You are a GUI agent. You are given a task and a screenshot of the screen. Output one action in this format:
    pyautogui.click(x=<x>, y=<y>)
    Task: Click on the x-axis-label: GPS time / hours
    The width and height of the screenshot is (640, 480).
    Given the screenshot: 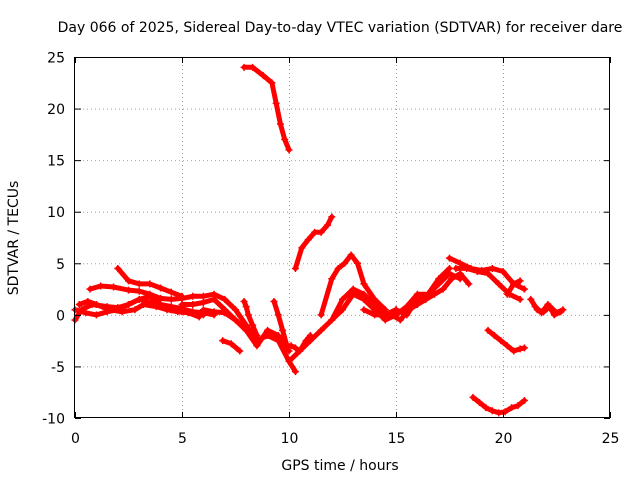 What is the action you would take?
    pyautogui.click(x=339, y=466)
    